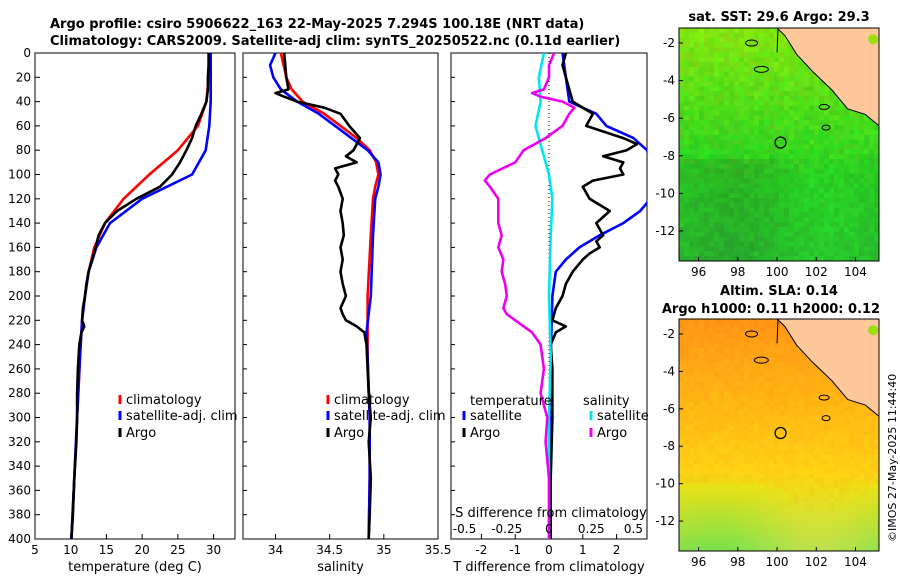  I want to click on y-tick-label: 160, so click(19, 247).